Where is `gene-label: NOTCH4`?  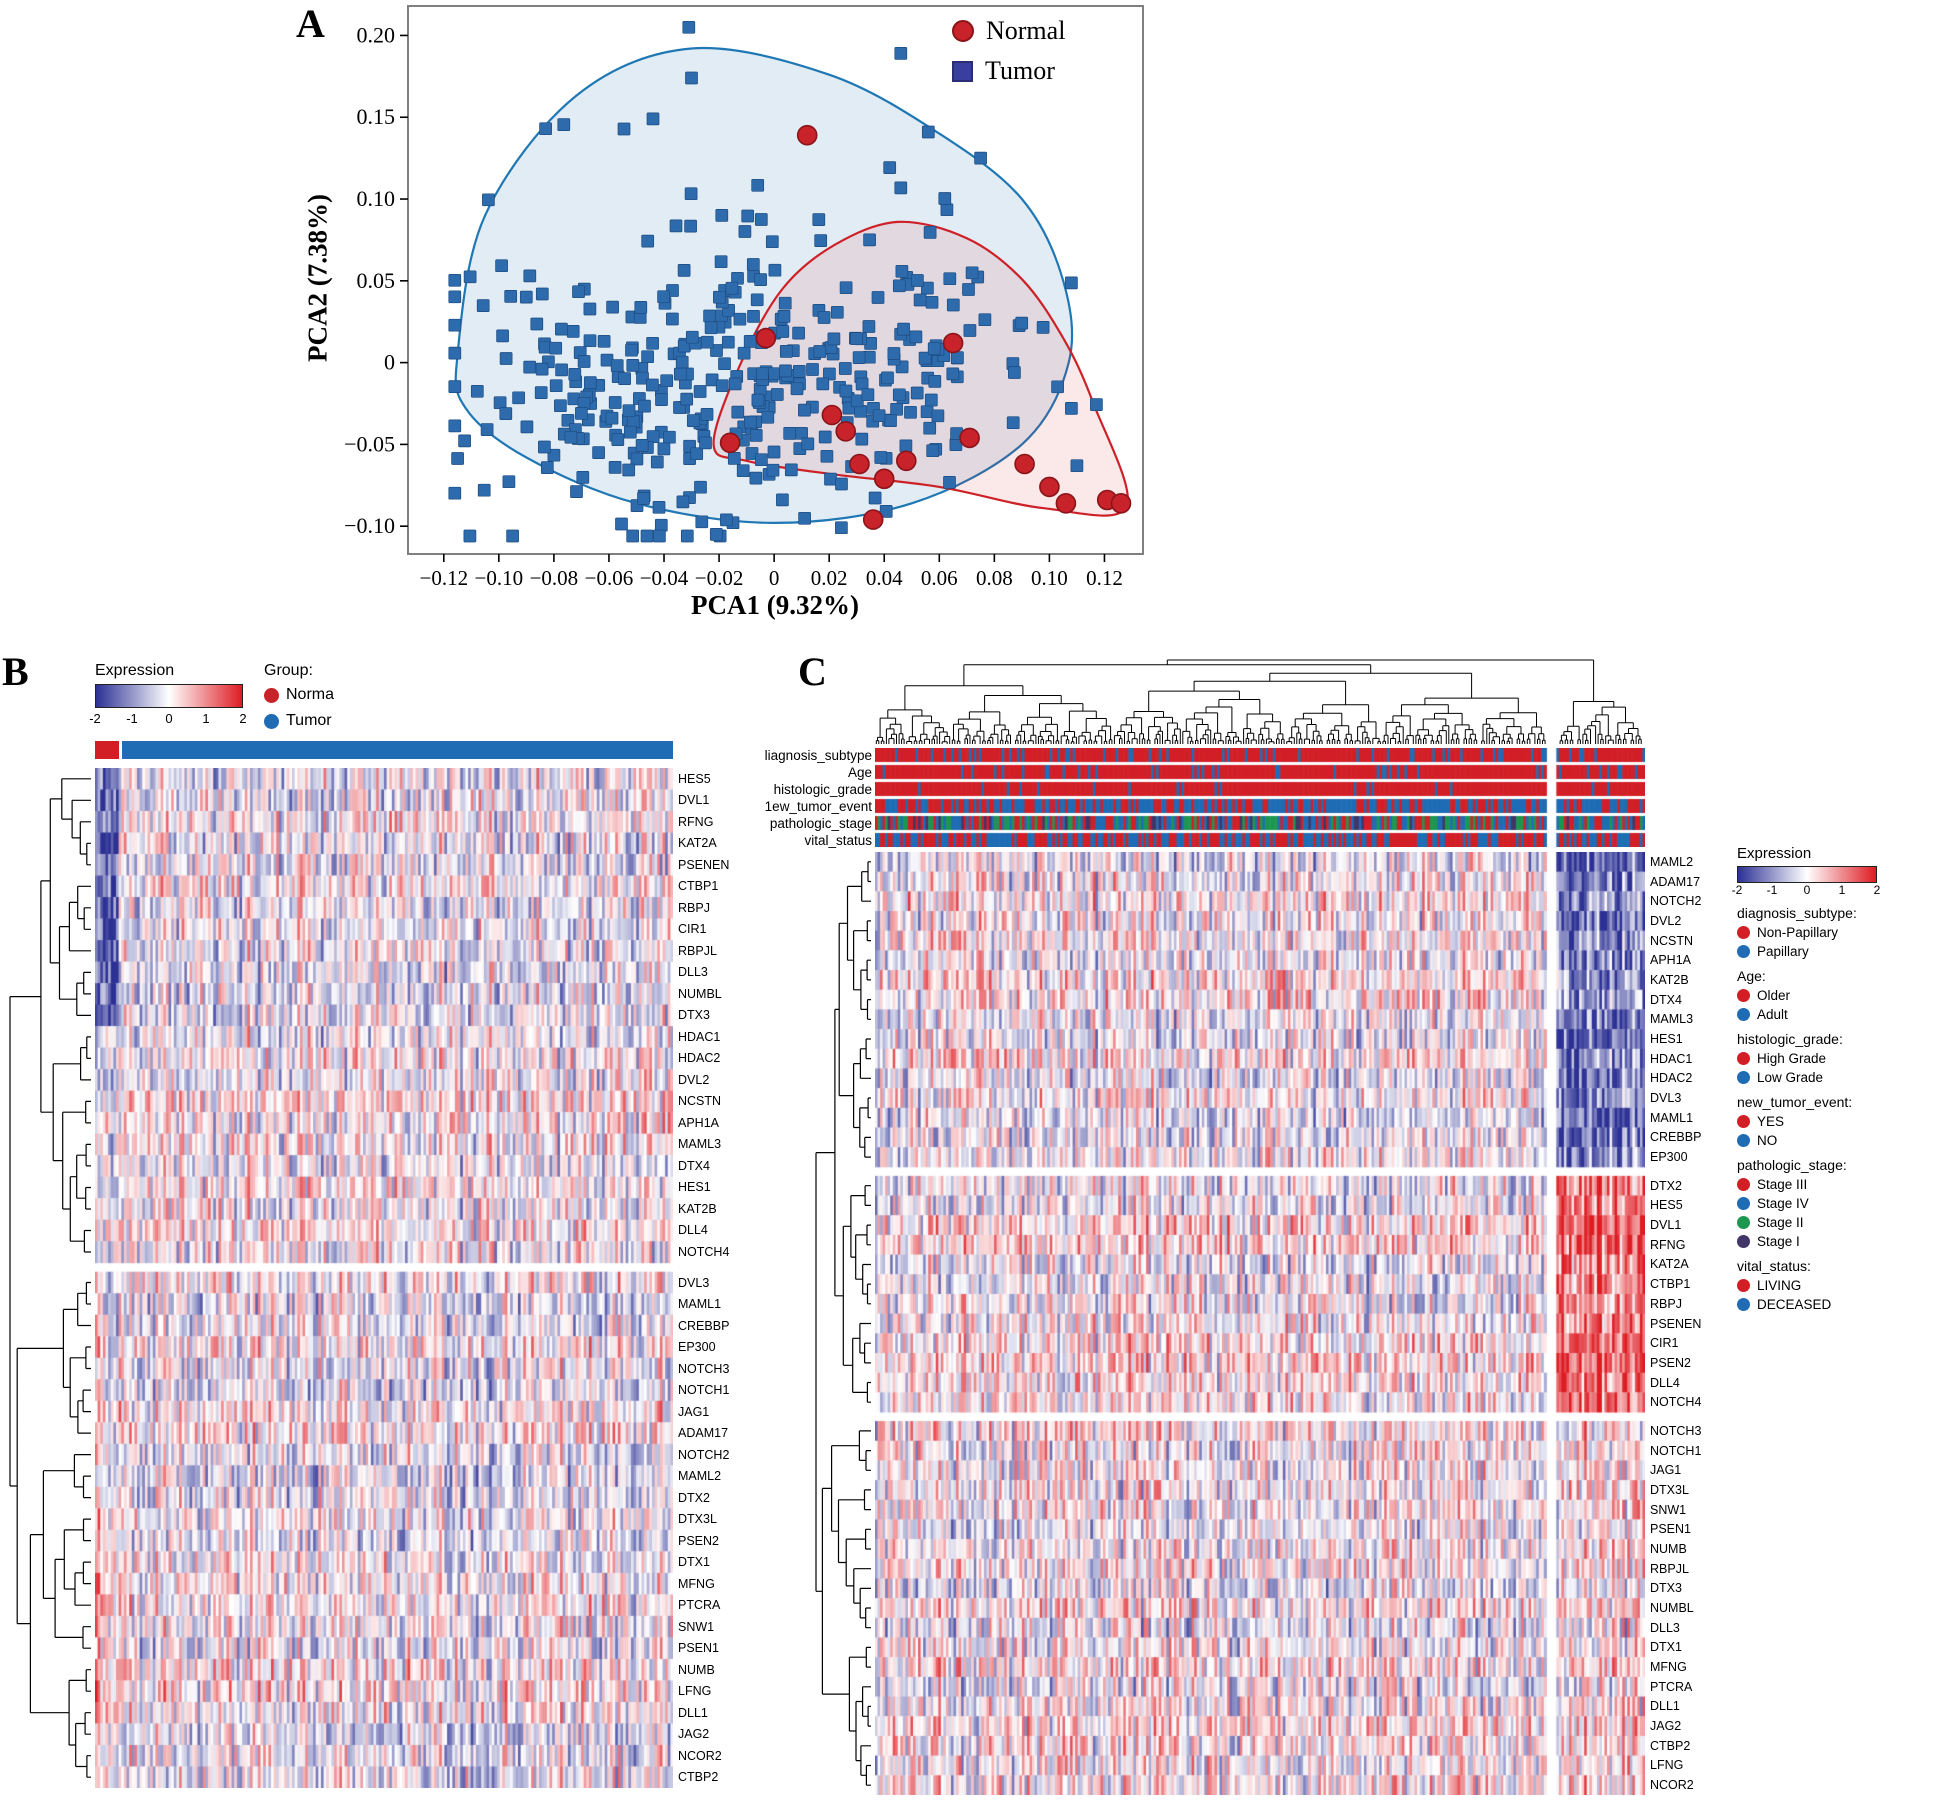
gene-label: NOTCH4 is located at coordinates (704, 1251).